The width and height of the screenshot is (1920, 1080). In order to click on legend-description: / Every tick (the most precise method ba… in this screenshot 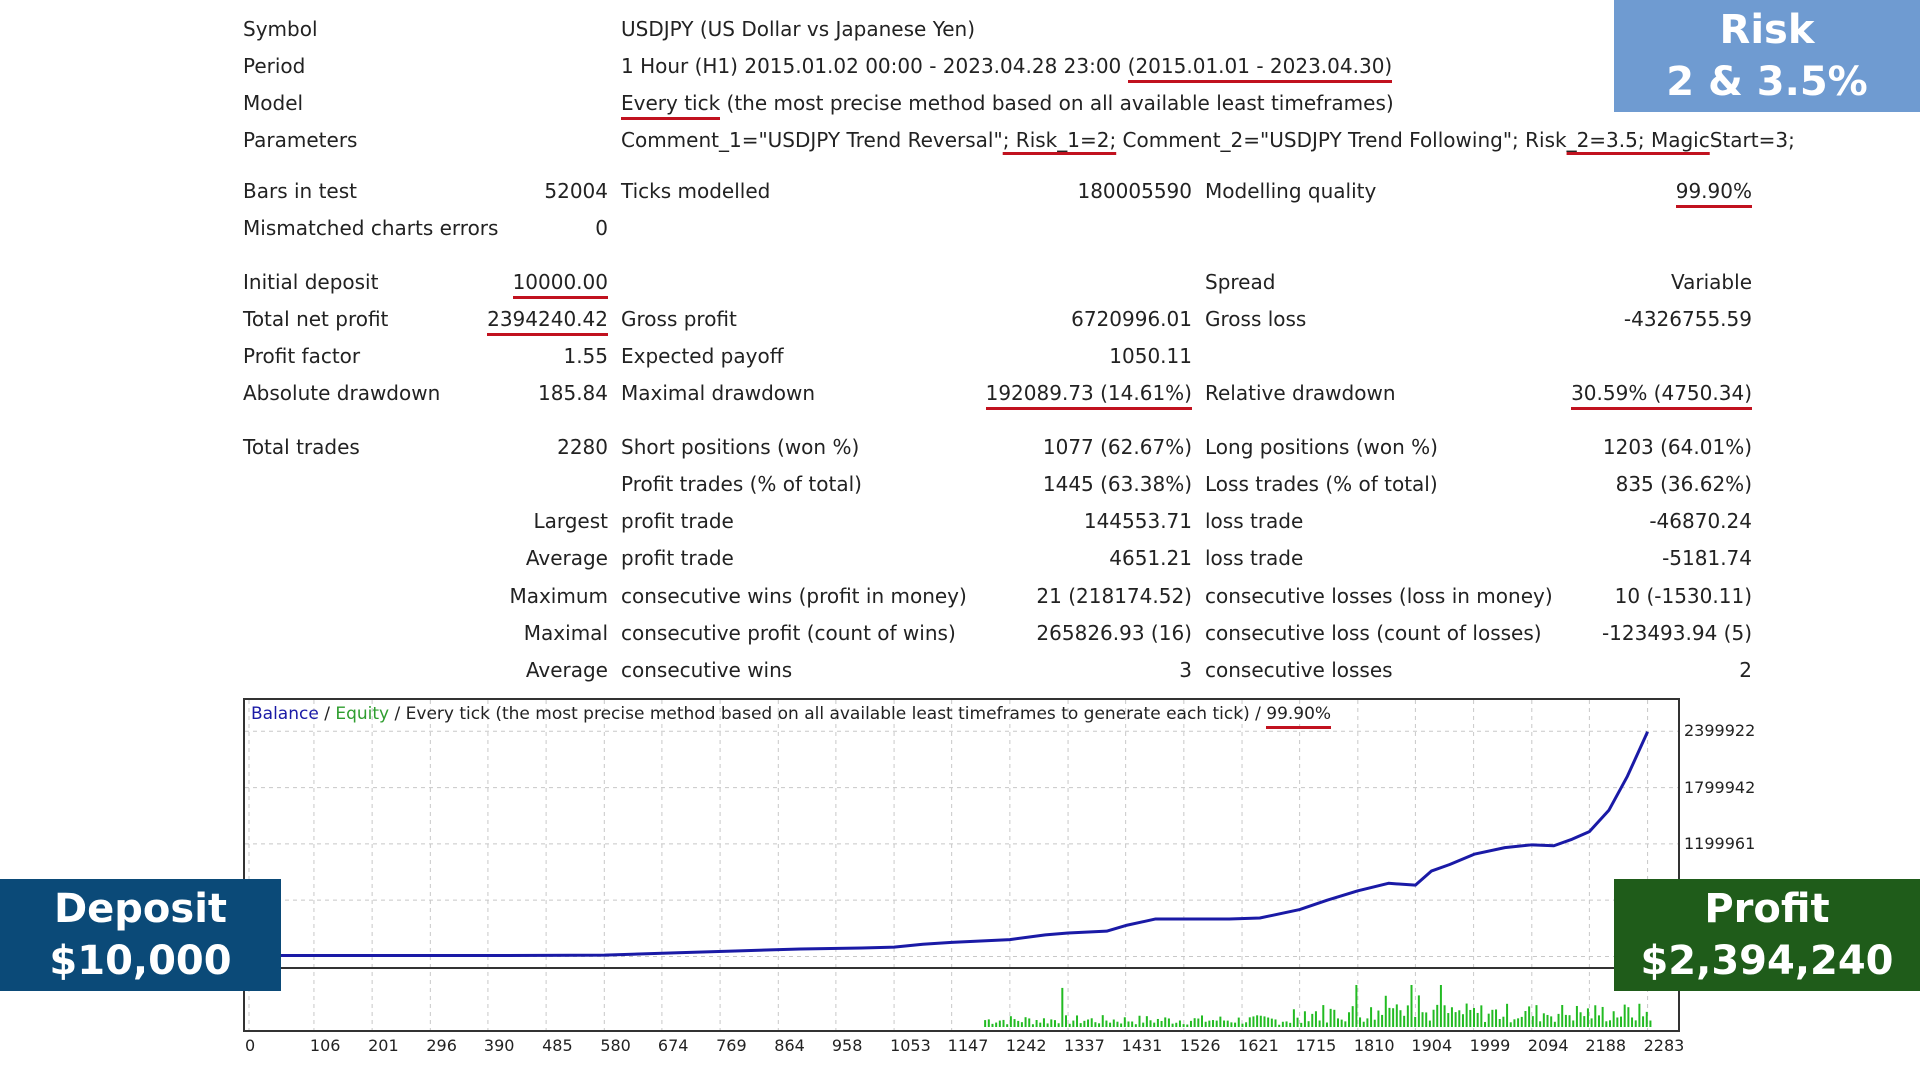, I will do `click(819, 714)`.